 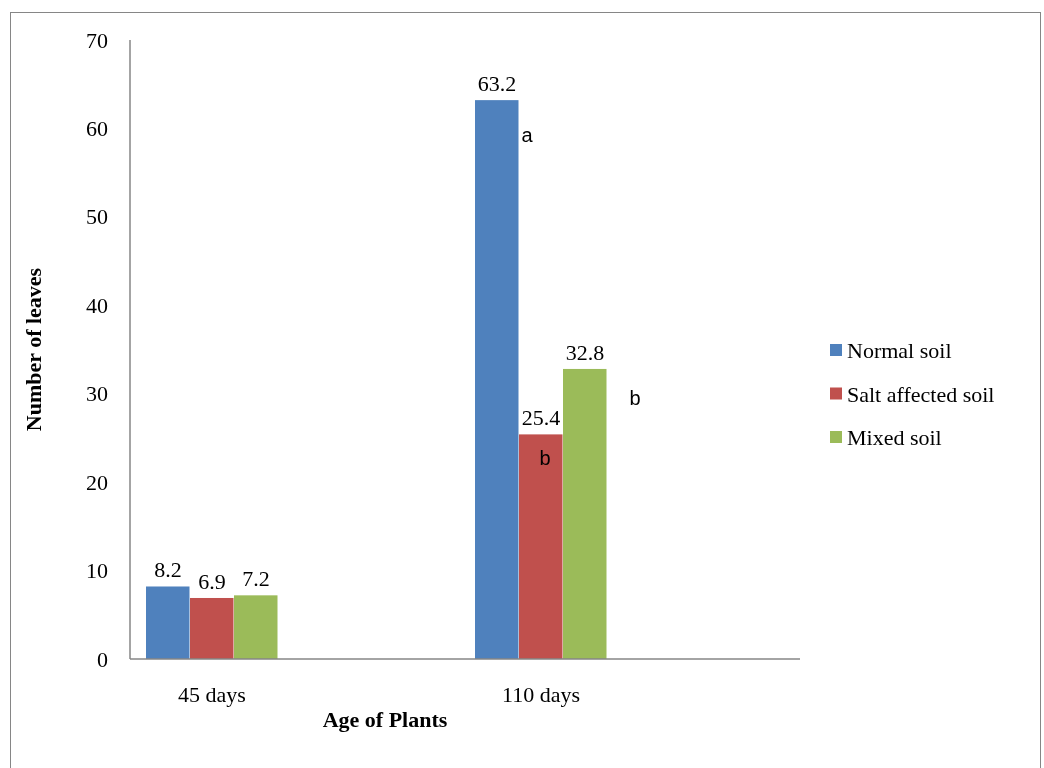 I want to click on data-label: 32.8, so click(x=585, y=352).